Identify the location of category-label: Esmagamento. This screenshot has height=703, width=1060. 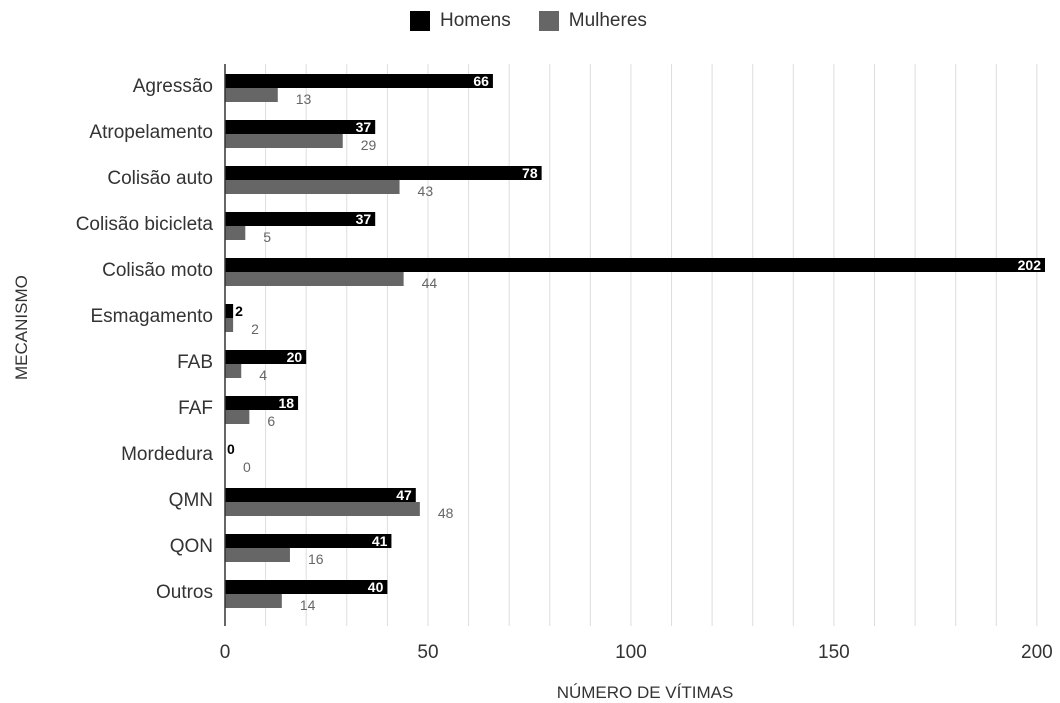
(151, 316).